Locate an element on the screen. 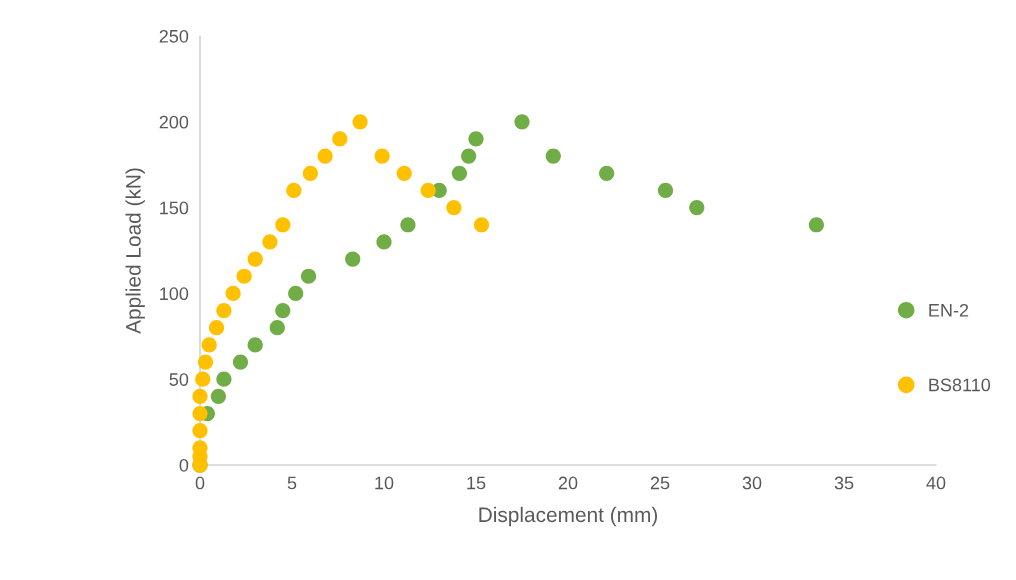  x-tick-label: 30 is located at coordinates (752, 483).